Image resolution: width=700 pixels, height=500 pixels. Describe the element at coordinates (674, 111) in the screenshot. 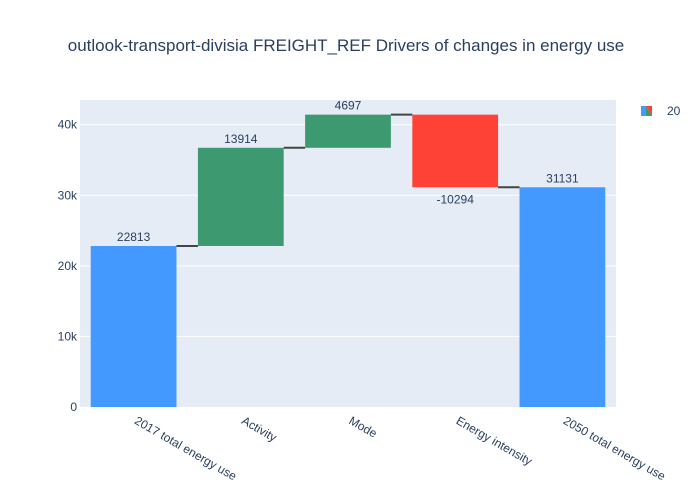

I see `legend-label: 20` at that location.